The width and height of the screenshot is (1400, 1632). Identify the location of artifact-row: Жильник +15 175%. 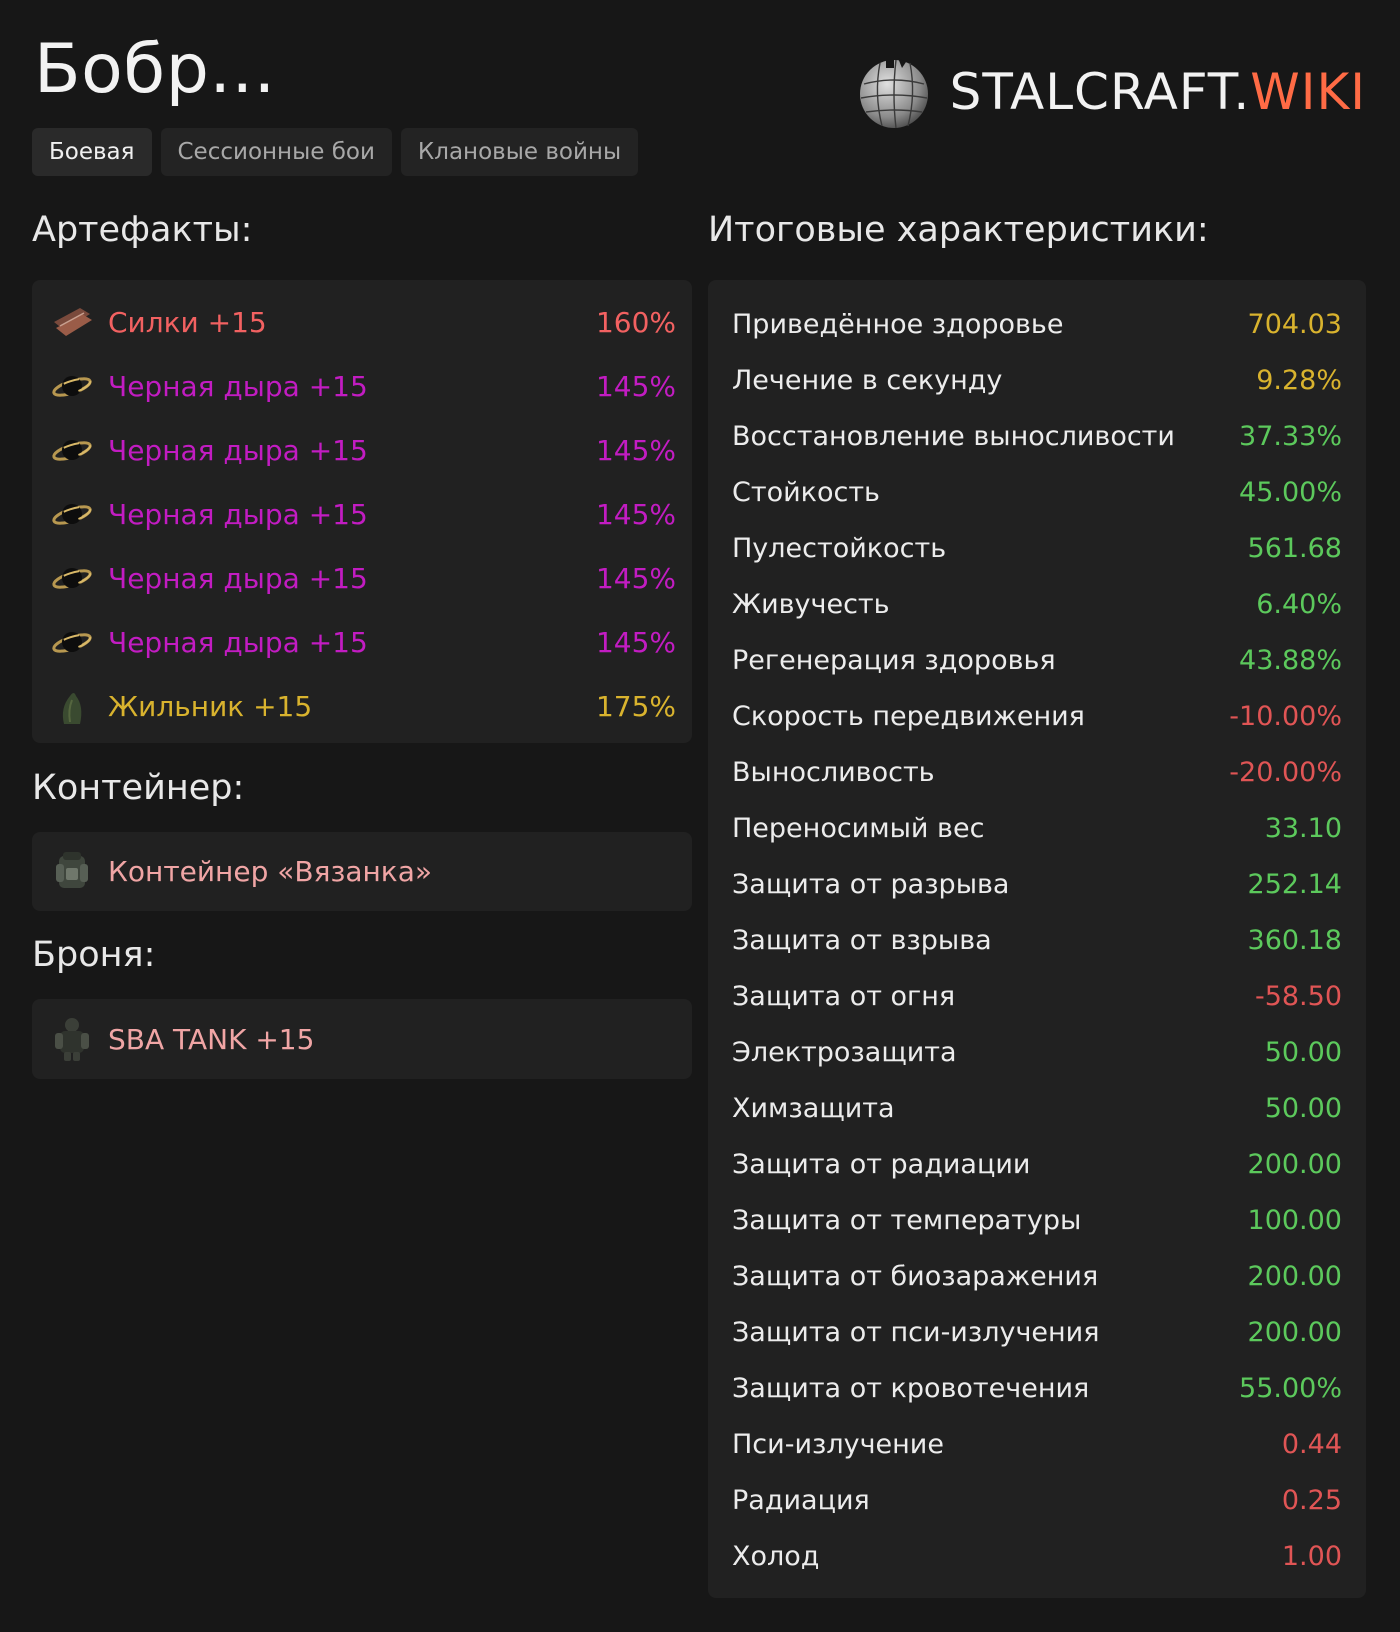
(362, 706).